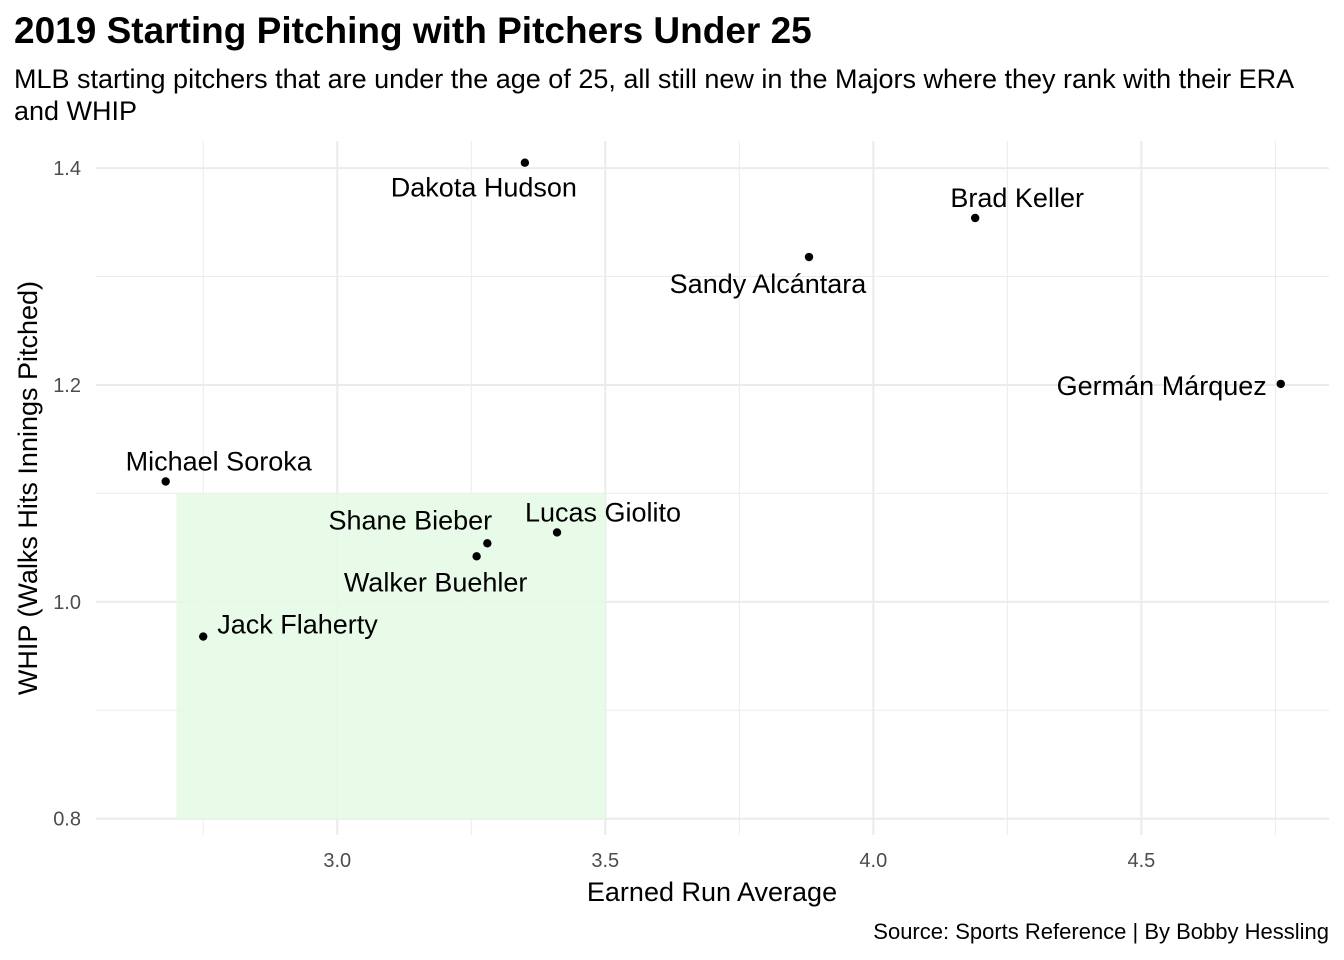  What do you see at coordinates (739, 861) in the screenshot?
I see `x-tick-labels: 3.0 3.5 4.0 4.5` at bounding box center [739, 861].